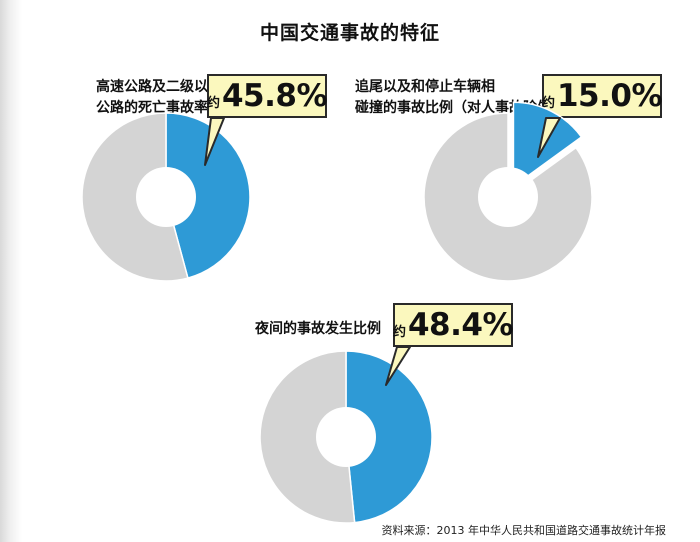 This screenshot has height=542, width=700. Describe the element at coordinates (152, 108) in the screenshot. I see `chart1-label-line2: 公路的死亡事故率` at that location.